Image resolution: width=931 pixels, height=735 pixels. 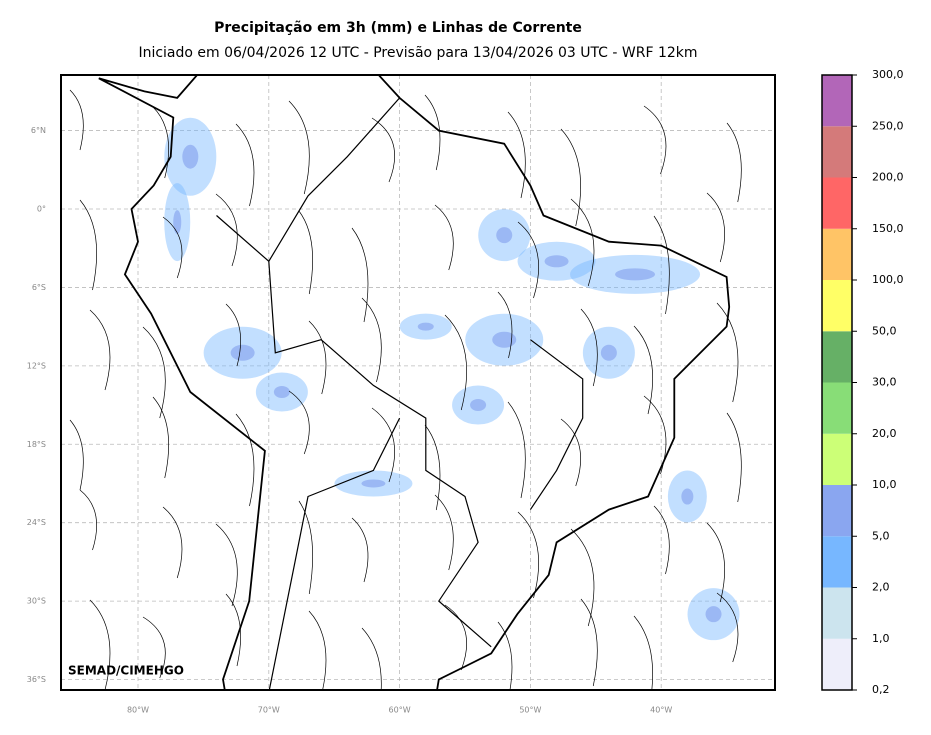 What do you see at coordinates (888, 177) in the screenshot?
I see `colorbar-label: 200,0` at bounding box center [888, 177].